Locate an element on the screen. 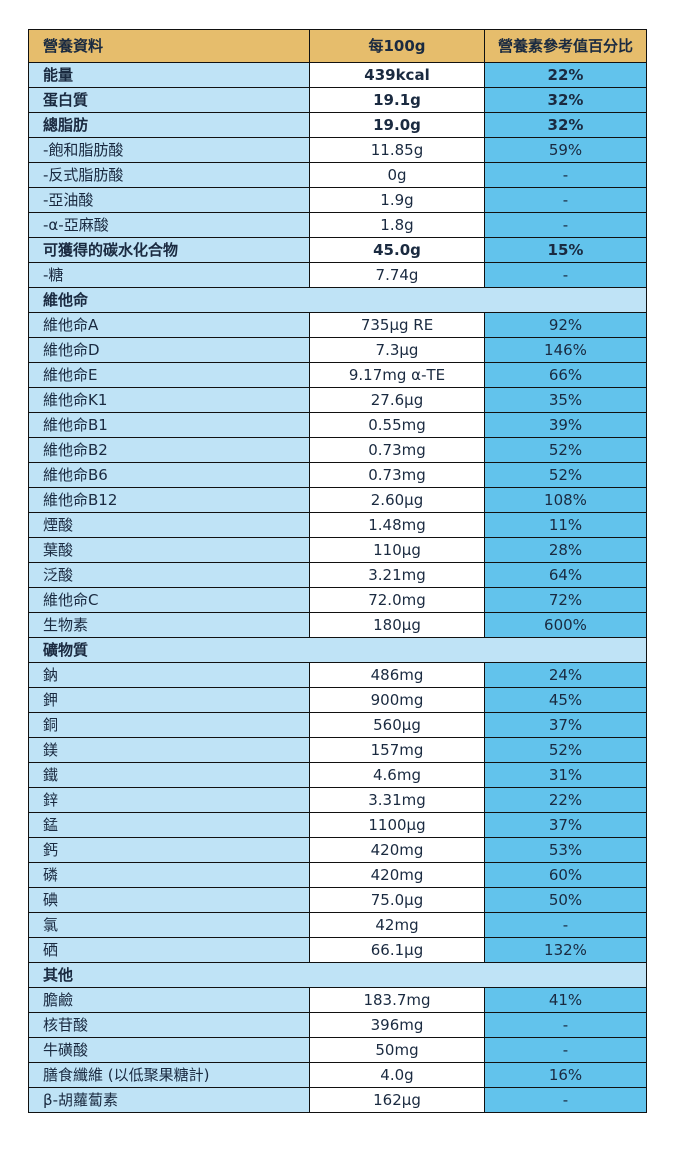 The image size is (678, 1162). nutrient-name: 核苷酸 is located at coordinates (169, 1025).